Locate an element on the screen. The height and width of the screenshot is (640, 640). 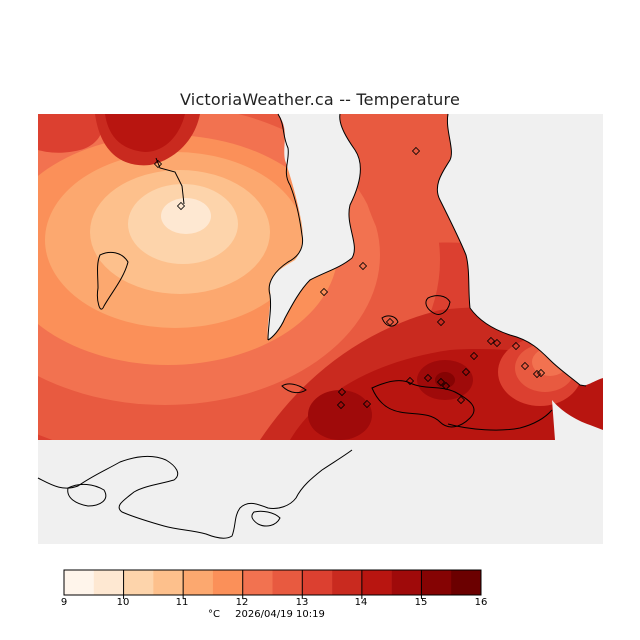
scale-footer: °C 2026/04/19 10:19 is located at coordinates (272, 614).